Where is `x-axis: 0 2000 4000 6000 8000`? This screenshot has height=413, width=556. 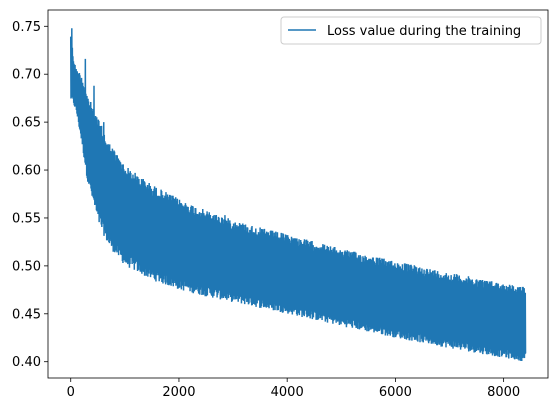 x-axis: 0 2000 4000 6000 8000 is located at coordinates (293, 389).